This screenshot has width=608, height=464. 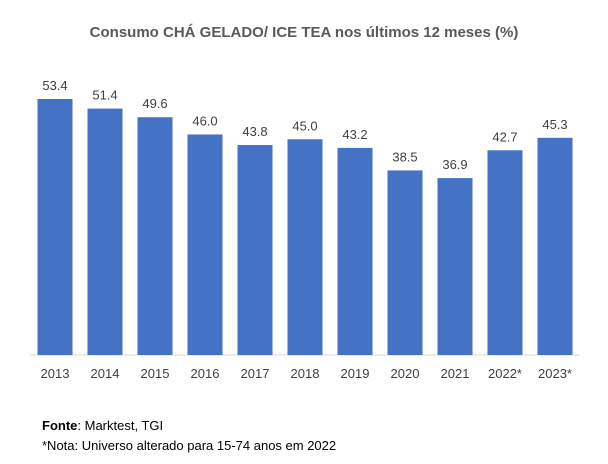 What do you see at coordinates (60, 425) in the screenshot?
I see `source-label: Fonte` at bounding box center [60, 425].